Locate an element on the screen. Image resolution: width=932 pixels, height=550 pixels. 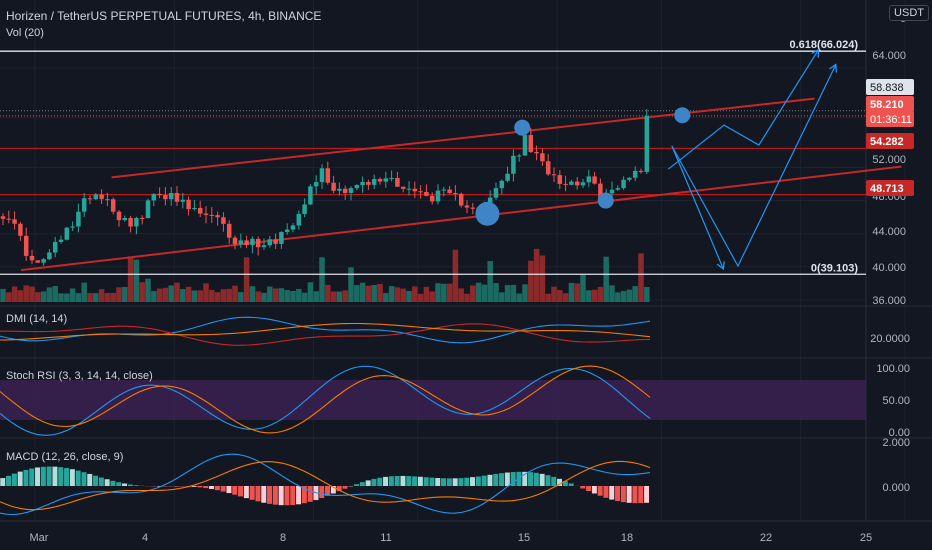
price-tag-0: 58.838 is located at coordinates (887, 88).